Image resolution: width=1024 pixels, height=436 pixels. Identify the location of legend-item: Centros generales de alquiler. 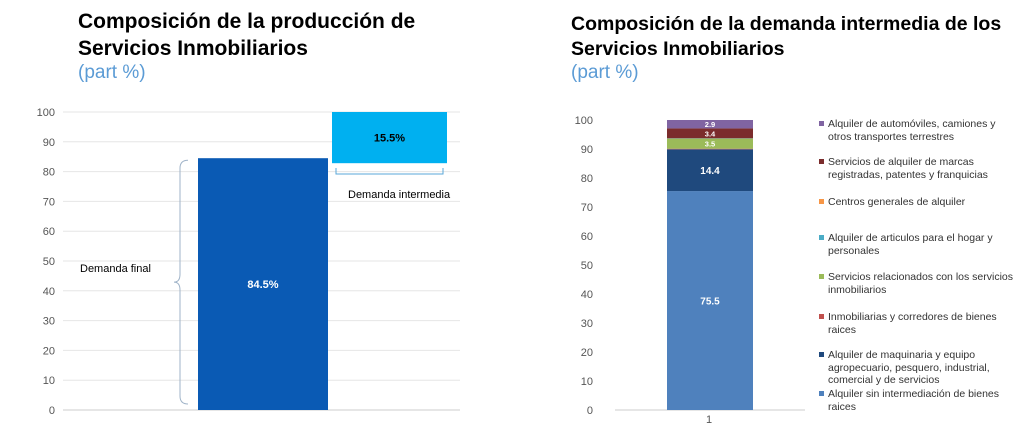
(919, 202).